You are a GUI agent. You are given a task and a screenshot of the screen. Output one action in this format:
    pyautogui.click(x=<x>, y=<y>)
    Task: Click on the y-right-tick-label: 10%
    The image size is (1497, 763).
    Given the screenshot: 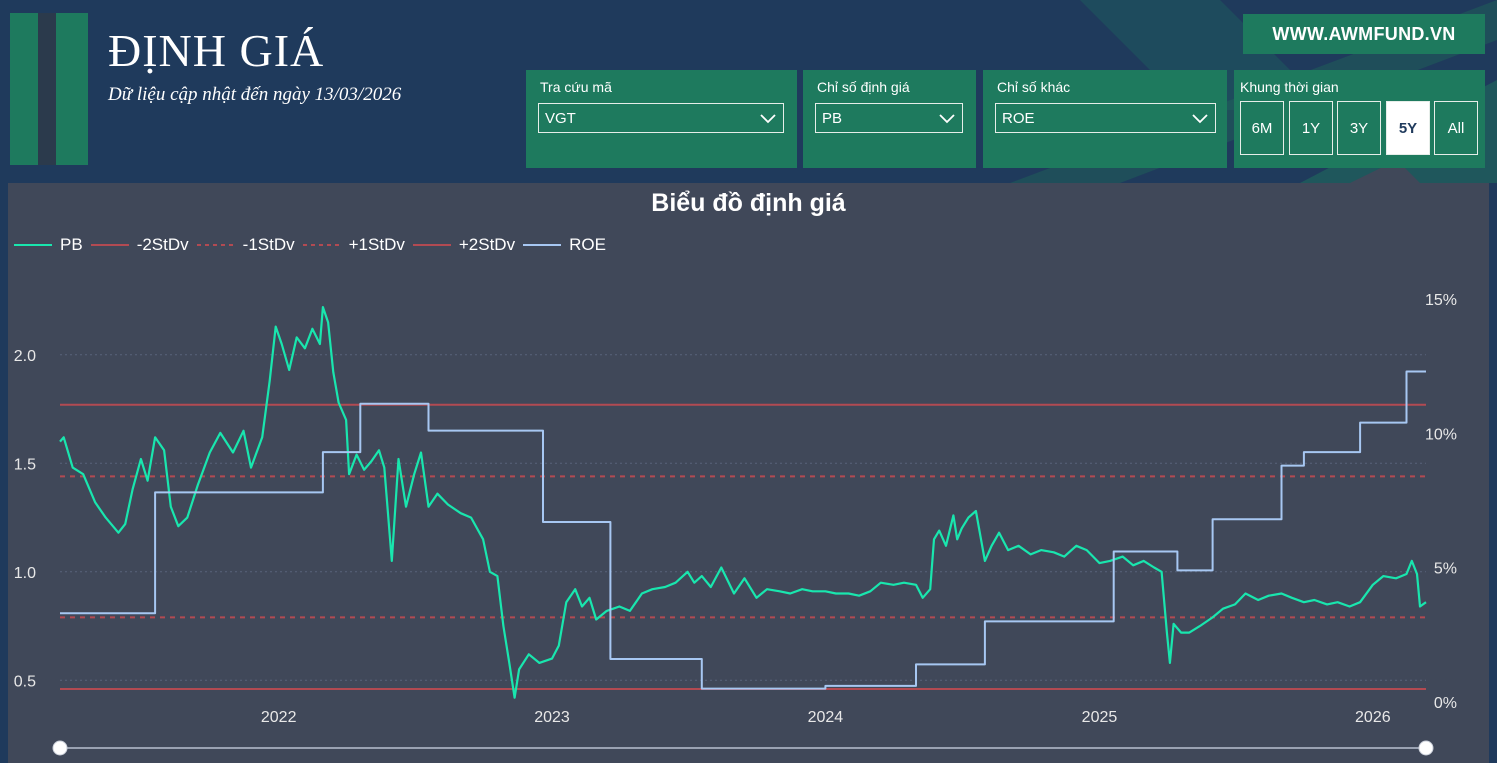 What is the action you would take?
    pyautogui.click(x=1441, y=434)
    